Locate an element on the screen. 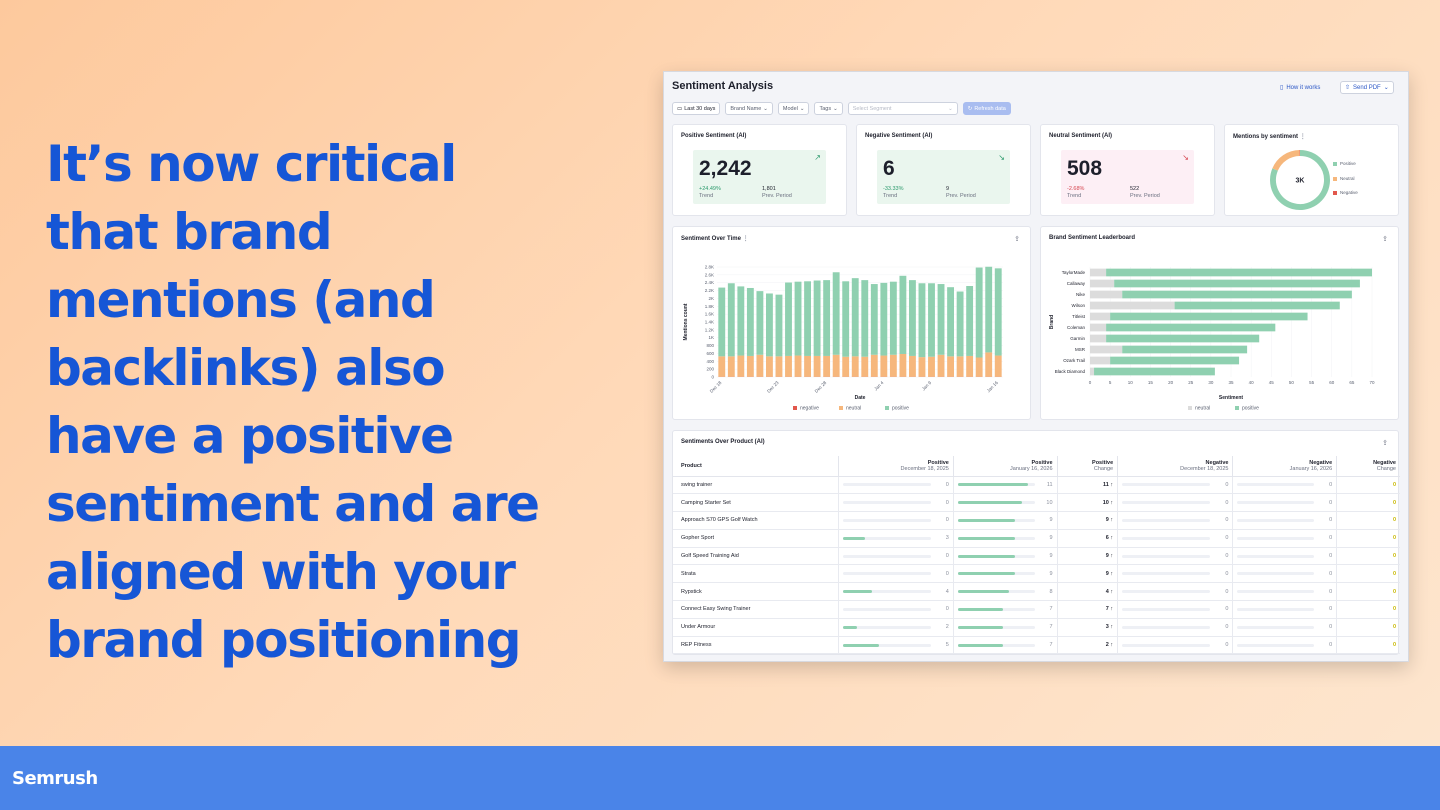 The height and width of the screenshot is (810, 1440). value-cell-content: 2 is located at coordinates (895, 627).